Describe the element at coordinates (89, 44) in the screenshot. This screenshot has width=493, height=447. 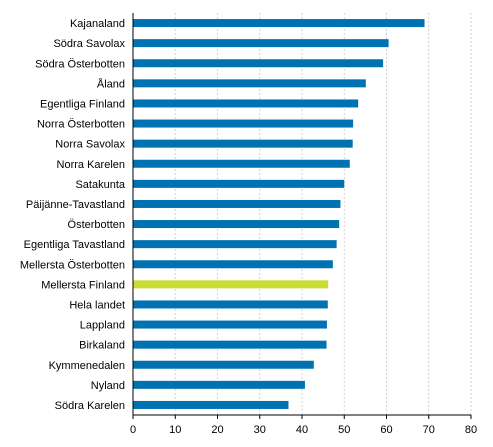
I see `category-label: Södra Savolax` at that location.